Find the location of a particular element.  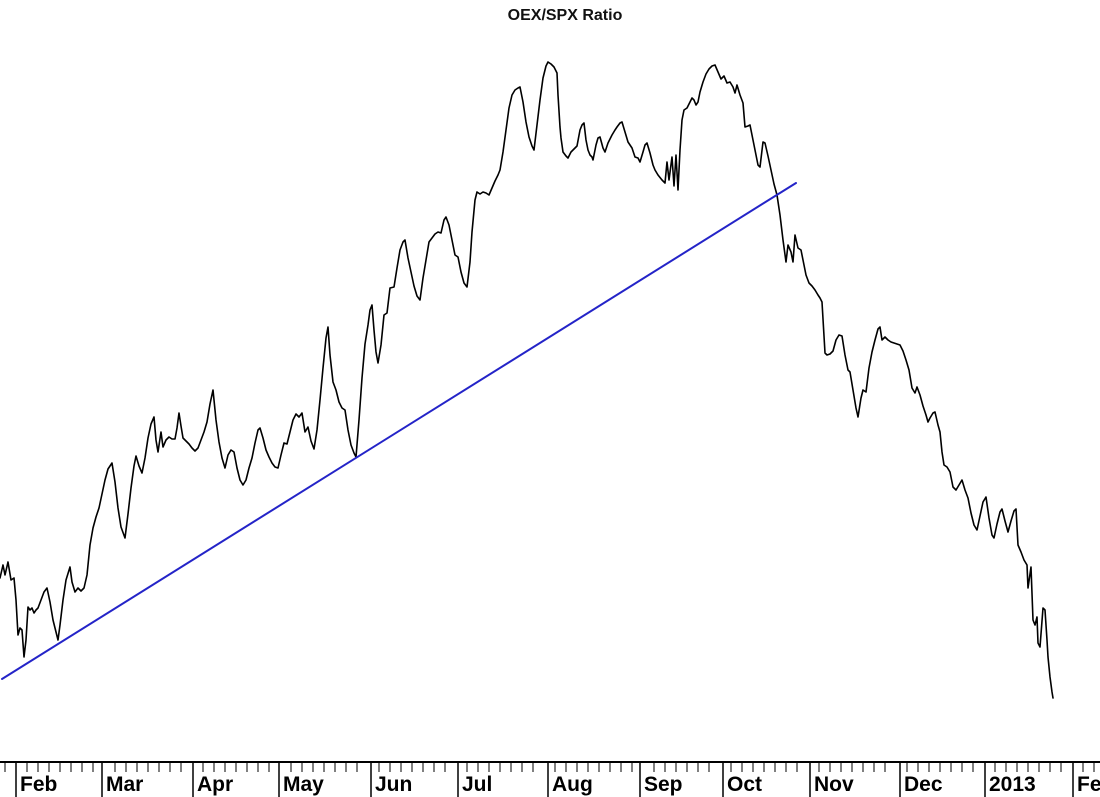

x-axis-label: 2013 is located at coordinates (1012, 784).